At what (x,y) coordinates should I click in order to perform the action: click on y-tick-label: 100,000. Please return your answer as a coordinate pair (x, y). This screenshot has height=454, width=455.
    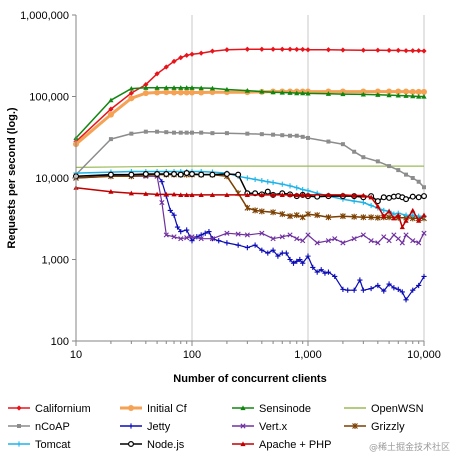
    Looking at the image, I should click on (49, 98).